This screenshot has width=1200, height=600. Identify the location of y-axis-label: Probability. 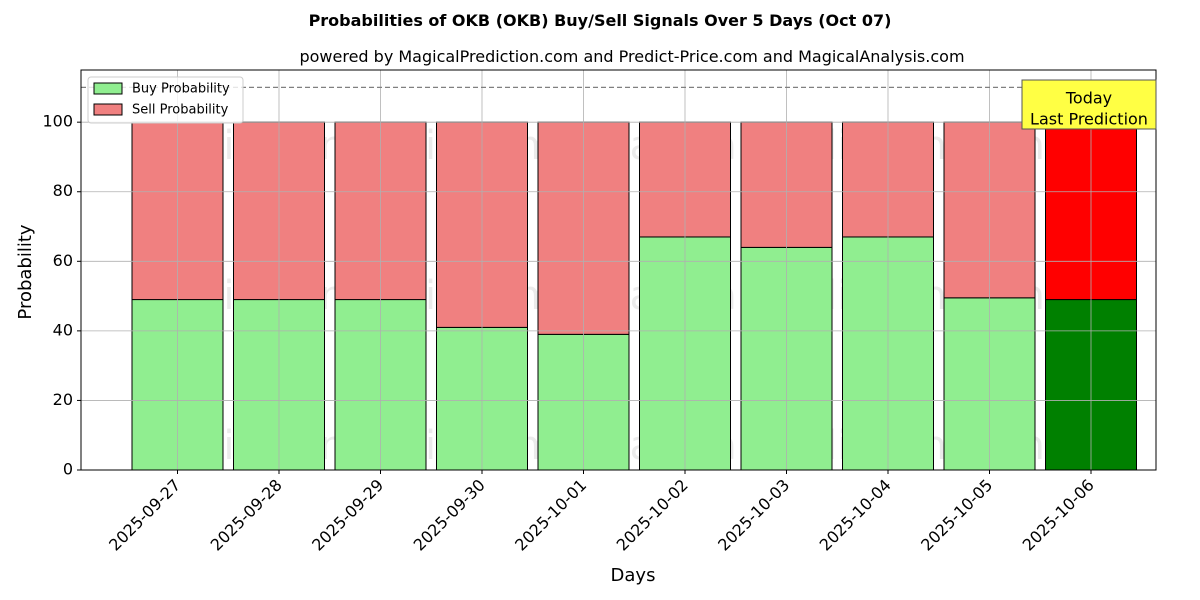
(25, 271).